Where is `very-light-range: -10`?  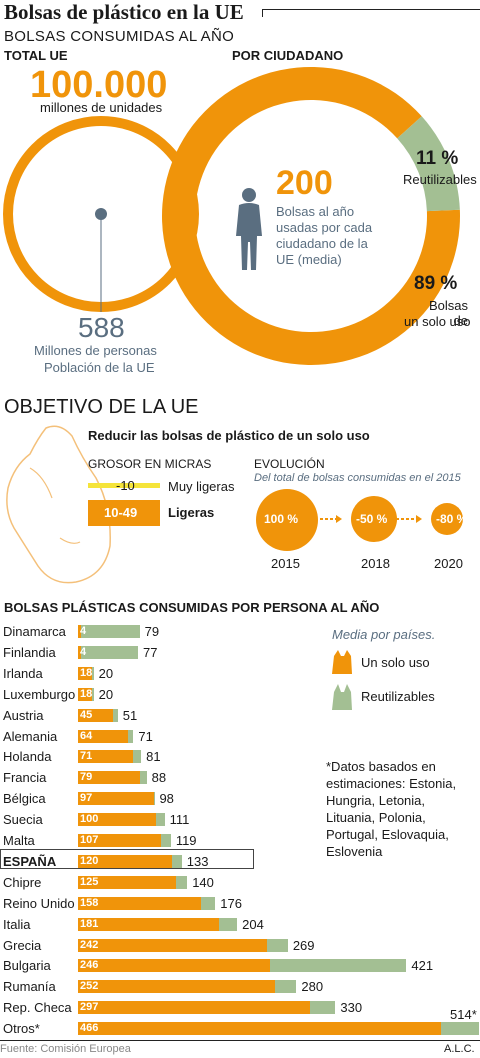
very-light-range: -10 is located at coordinates (125, 485).